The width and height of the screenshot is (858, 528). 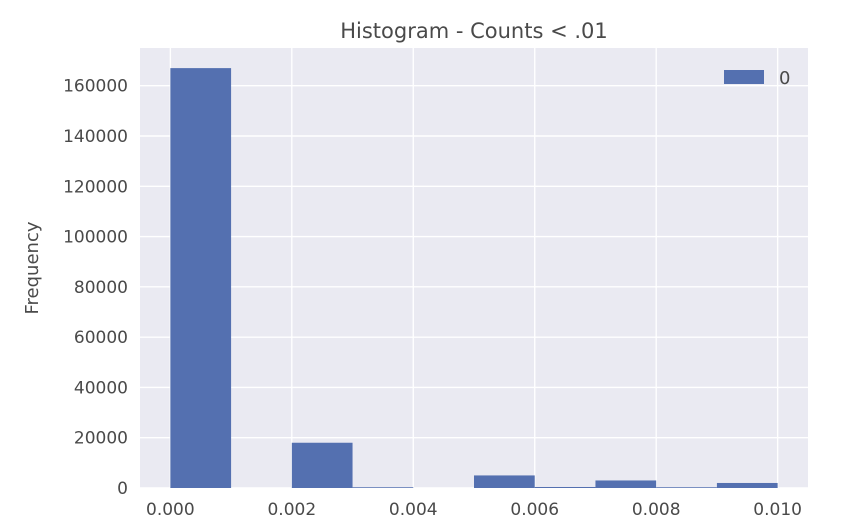 What do you see at coordinates (95, 87) in the screenshot?
I see `y-tick-label: 160000` at bounding box center [95, 87].